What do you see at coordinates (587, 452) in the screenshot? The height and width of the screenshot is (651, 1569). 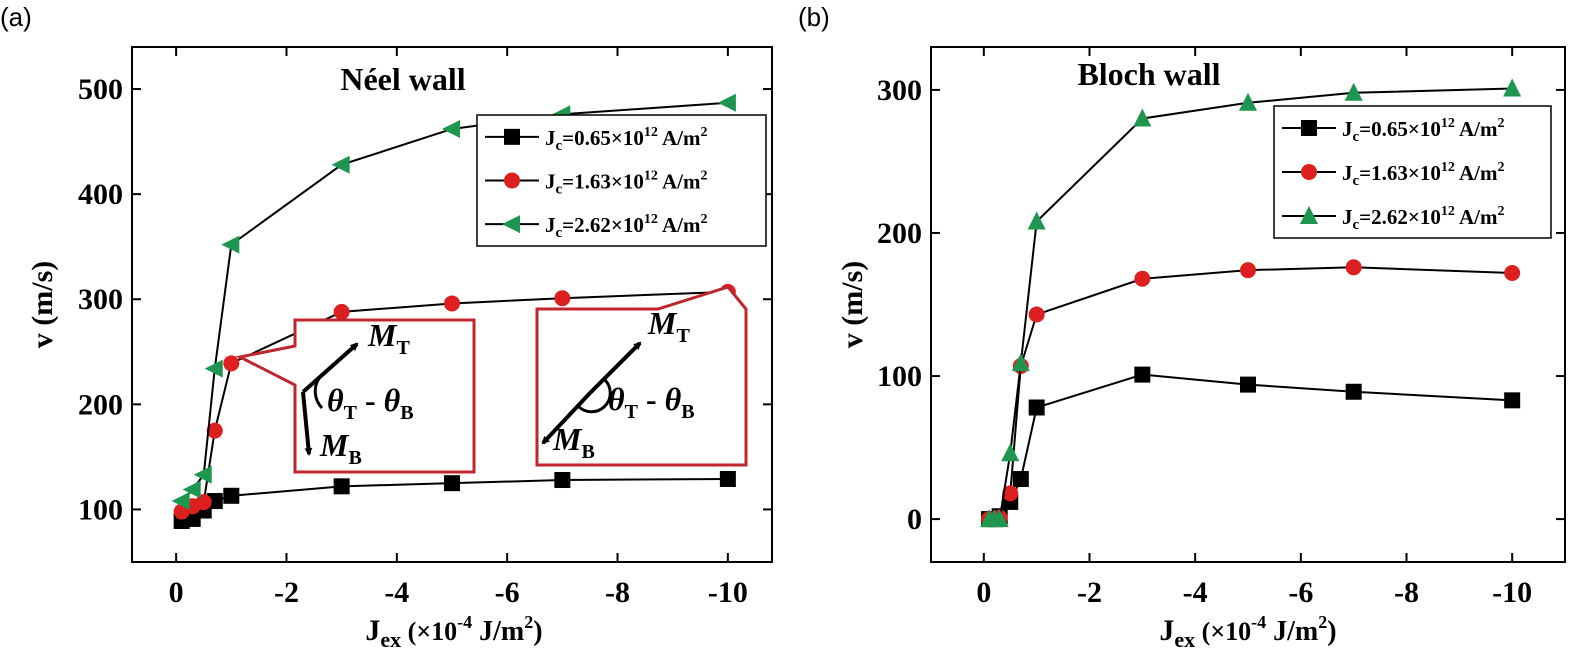 I see `inset-m-subscript: B` at bounding box center [587, 452].